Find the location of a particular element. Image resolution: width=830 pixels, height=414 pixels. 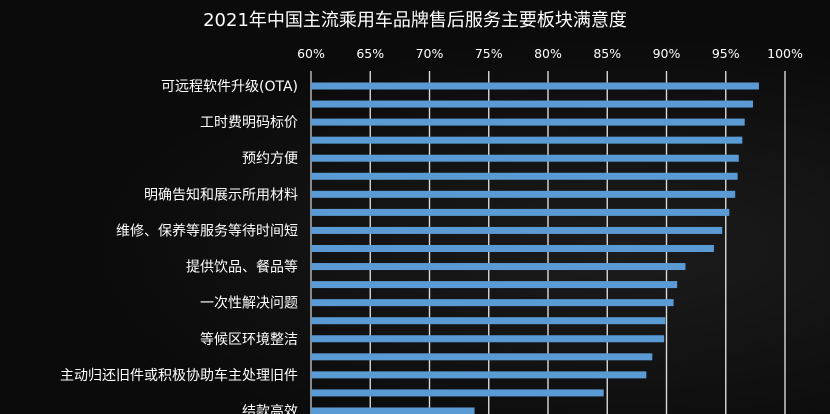

x-tick-label: 85% is located at coordinates (607, 53).